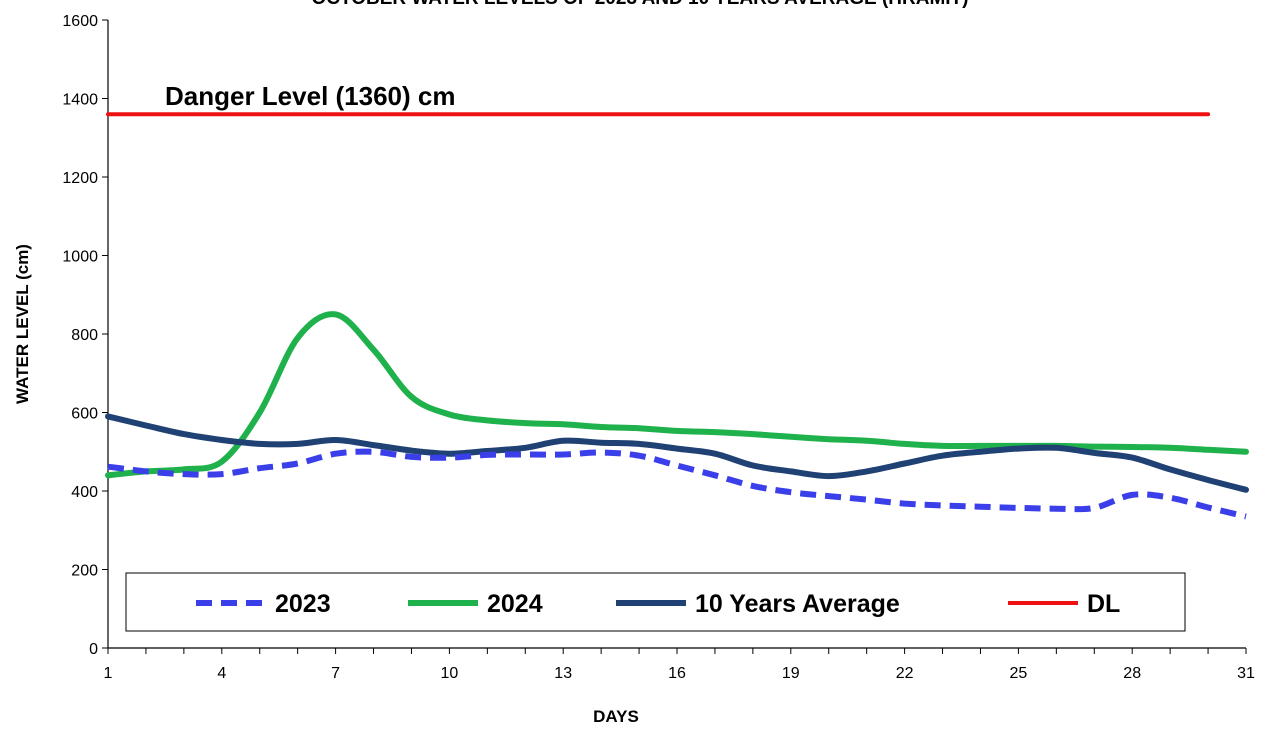 This screenshot has width=1271, height=731. What do you see at coordinates (1132, 673) in the screenshot?
I see `x-tick-label: 28` at bounding box center [1132, 673].